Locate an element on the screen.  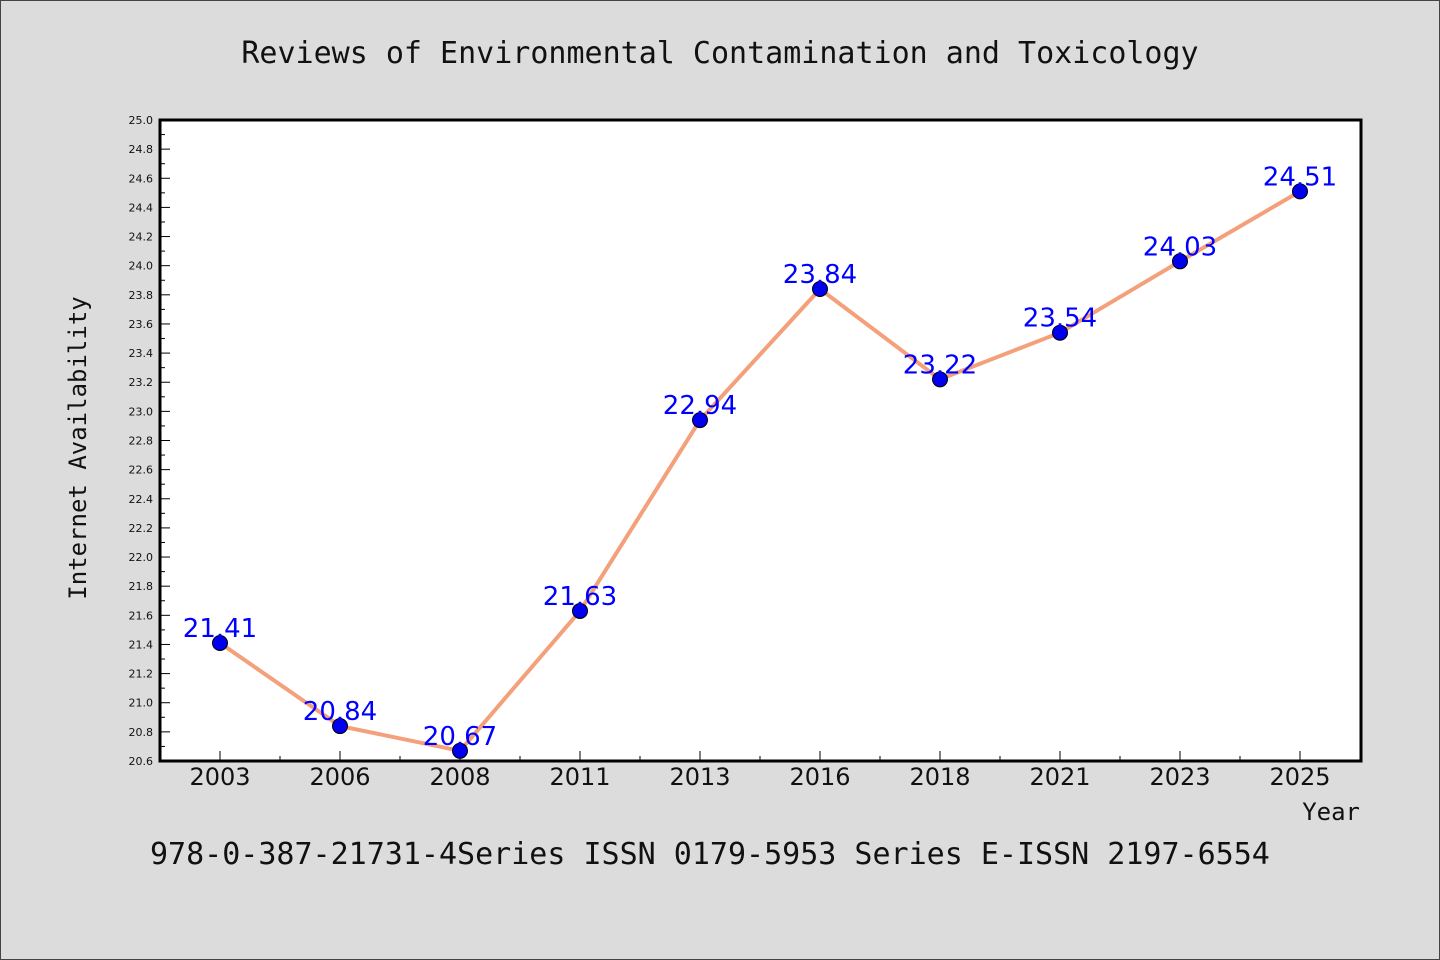
data-label: 22.94 is located at coordinates (700, 406).